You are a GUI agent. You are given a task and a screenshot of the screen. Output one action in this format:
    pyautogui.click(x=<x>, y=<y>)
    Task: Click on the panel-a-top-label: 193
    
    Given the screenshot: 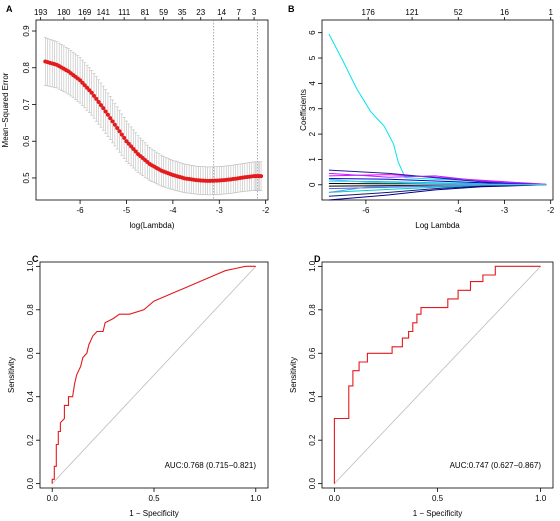 What is the action you would take?
    pyautogui.click(x=41, y=12)
    